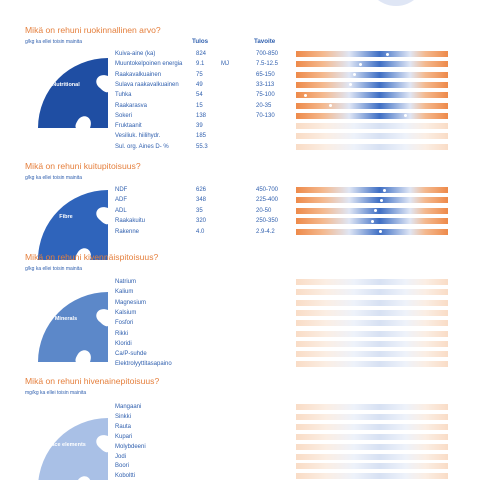 Image resolution: width=480 pixels, height=480 pixels. What do you see at coordinates (396, 3) in the screenshot?
I see `decoration` at bounding box center [396, 3].